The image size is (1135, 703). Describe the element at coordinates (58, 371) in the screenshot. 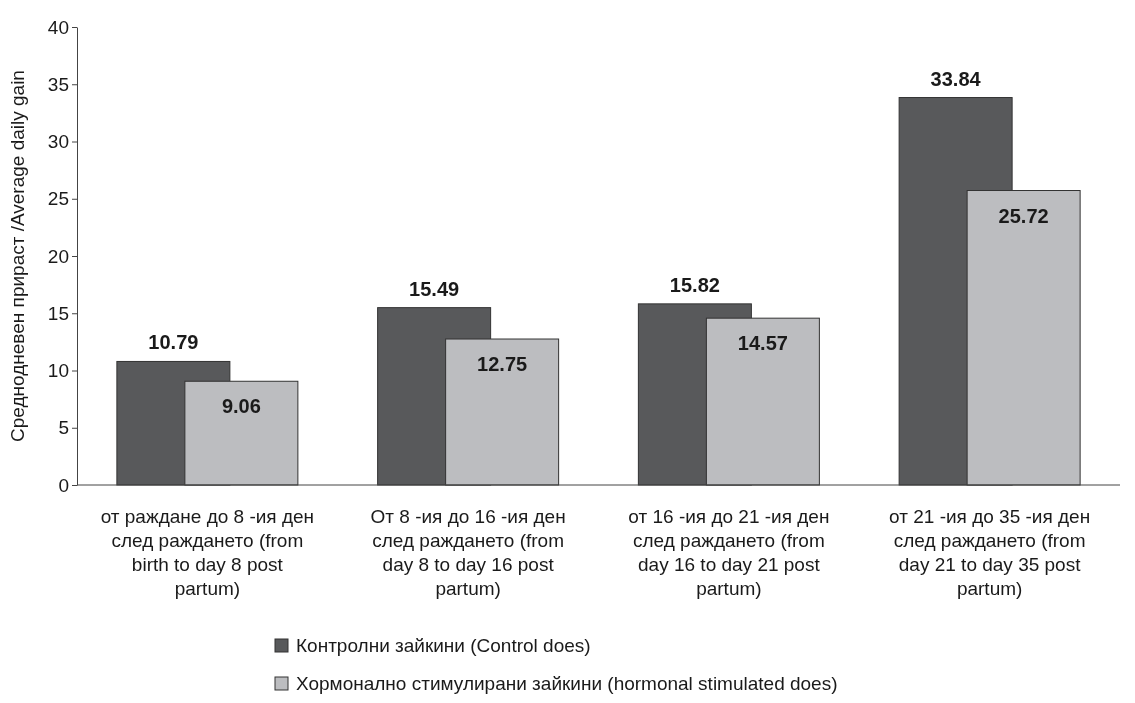

I see `y-tick-label: 10` at that location.